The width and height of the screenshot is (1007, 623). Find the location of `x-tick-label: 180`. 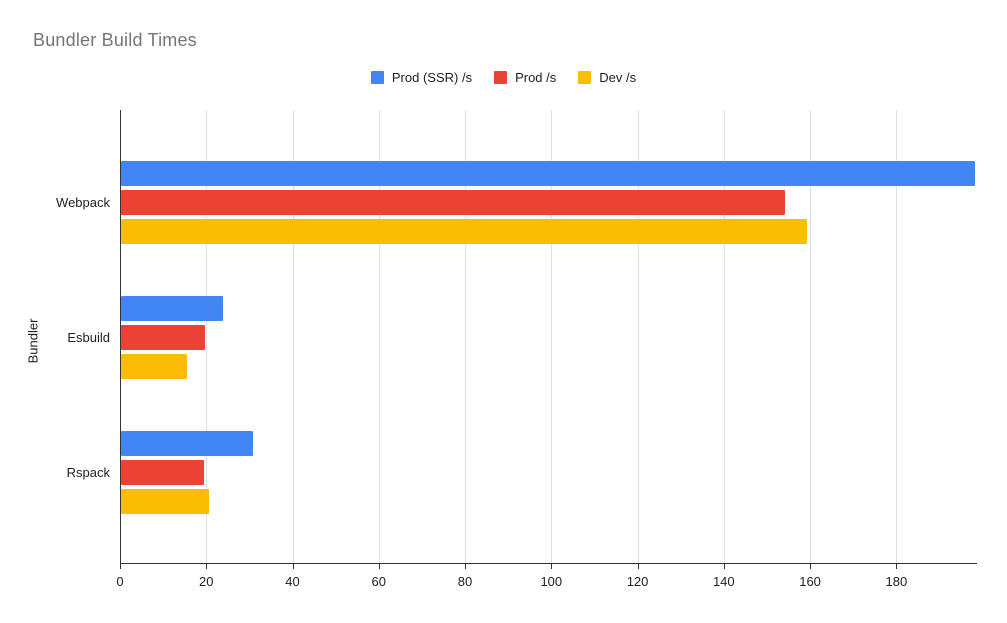

x-tick-label: 180 is located at coordinates (896, 581).